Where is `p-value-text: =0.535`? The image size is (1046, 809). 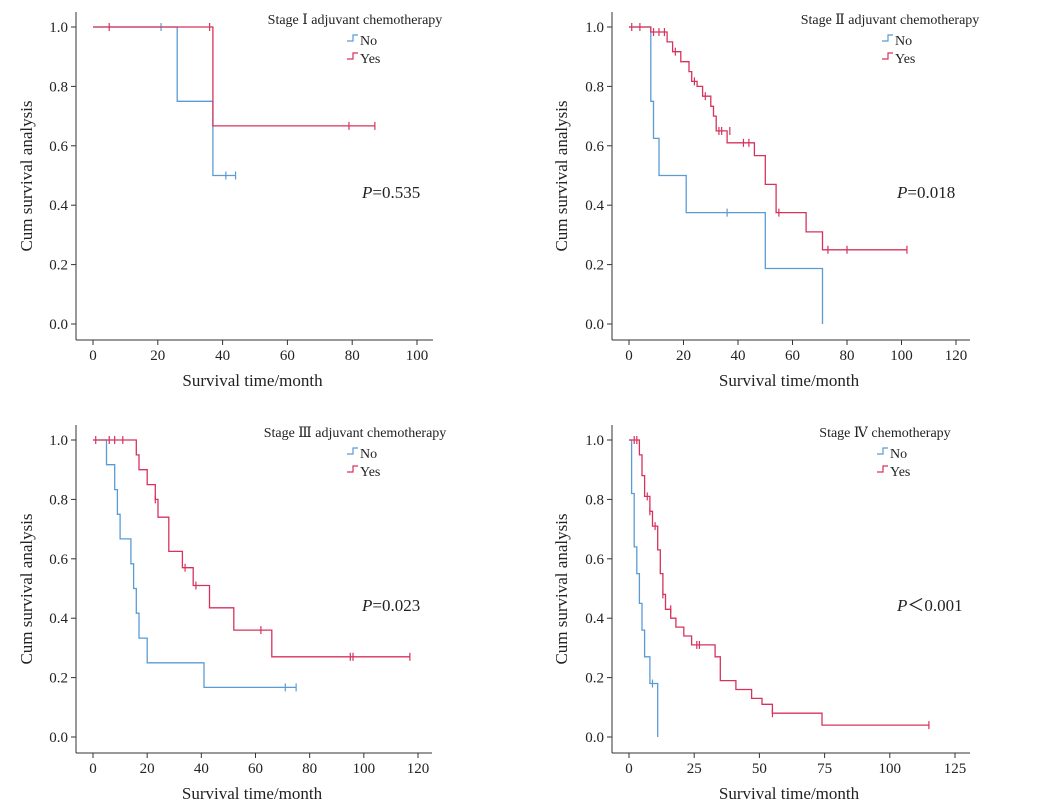
p-value-text: =0.535 is located at coordinates (396, 192).